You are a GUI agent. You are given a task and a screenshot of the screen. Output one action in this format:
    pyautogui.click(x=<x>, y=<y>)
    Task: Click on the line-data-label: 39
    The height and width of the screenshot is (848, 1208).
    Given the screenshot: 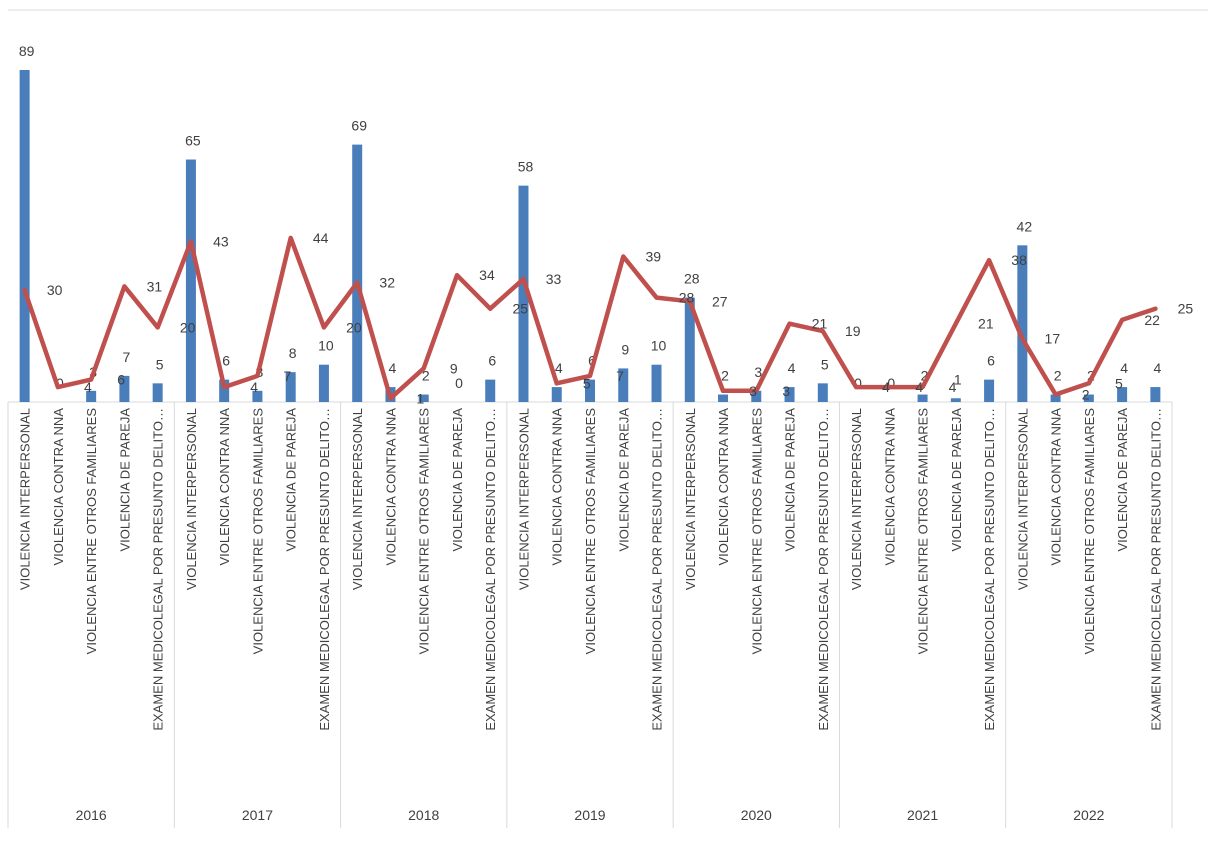 What is the action you would take?
    pyautogui.click(x=653, y=257)
    